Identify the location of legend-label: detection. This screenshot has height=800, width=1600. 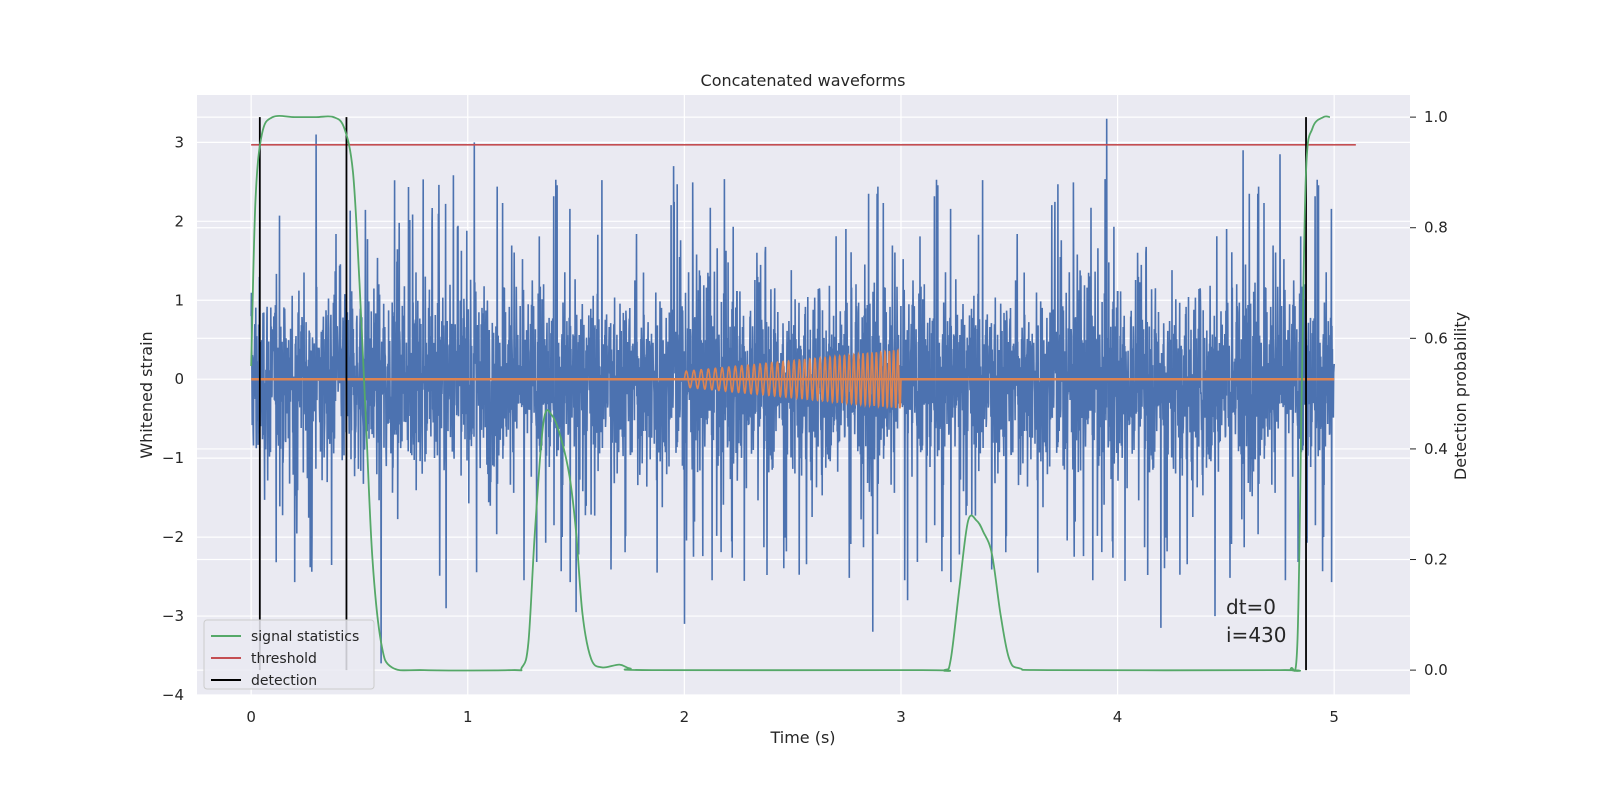
(284, 681).